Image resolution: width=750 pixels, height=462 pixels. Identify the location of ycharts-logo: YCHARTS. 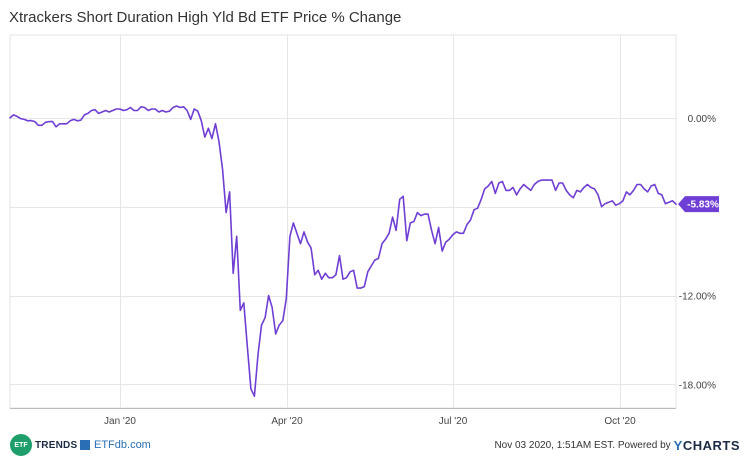
(707, 445).